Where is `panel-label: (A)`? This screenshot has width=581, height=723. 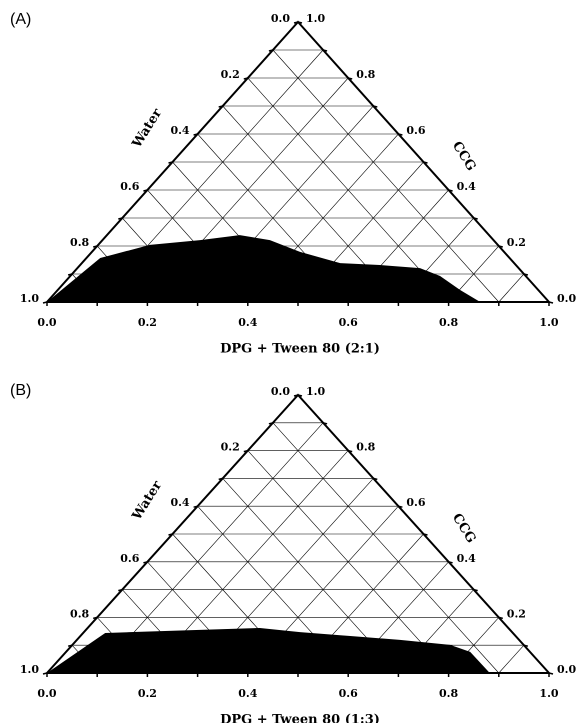
panel-label: (A) is located at coordinates (20, 19).